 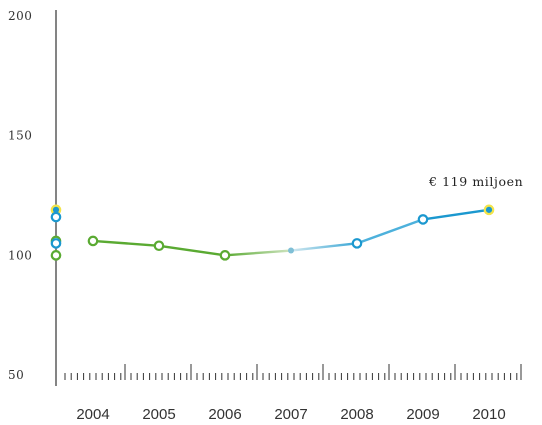 I want to click on x-tick-label: 2004, so click(x=92, y=414).